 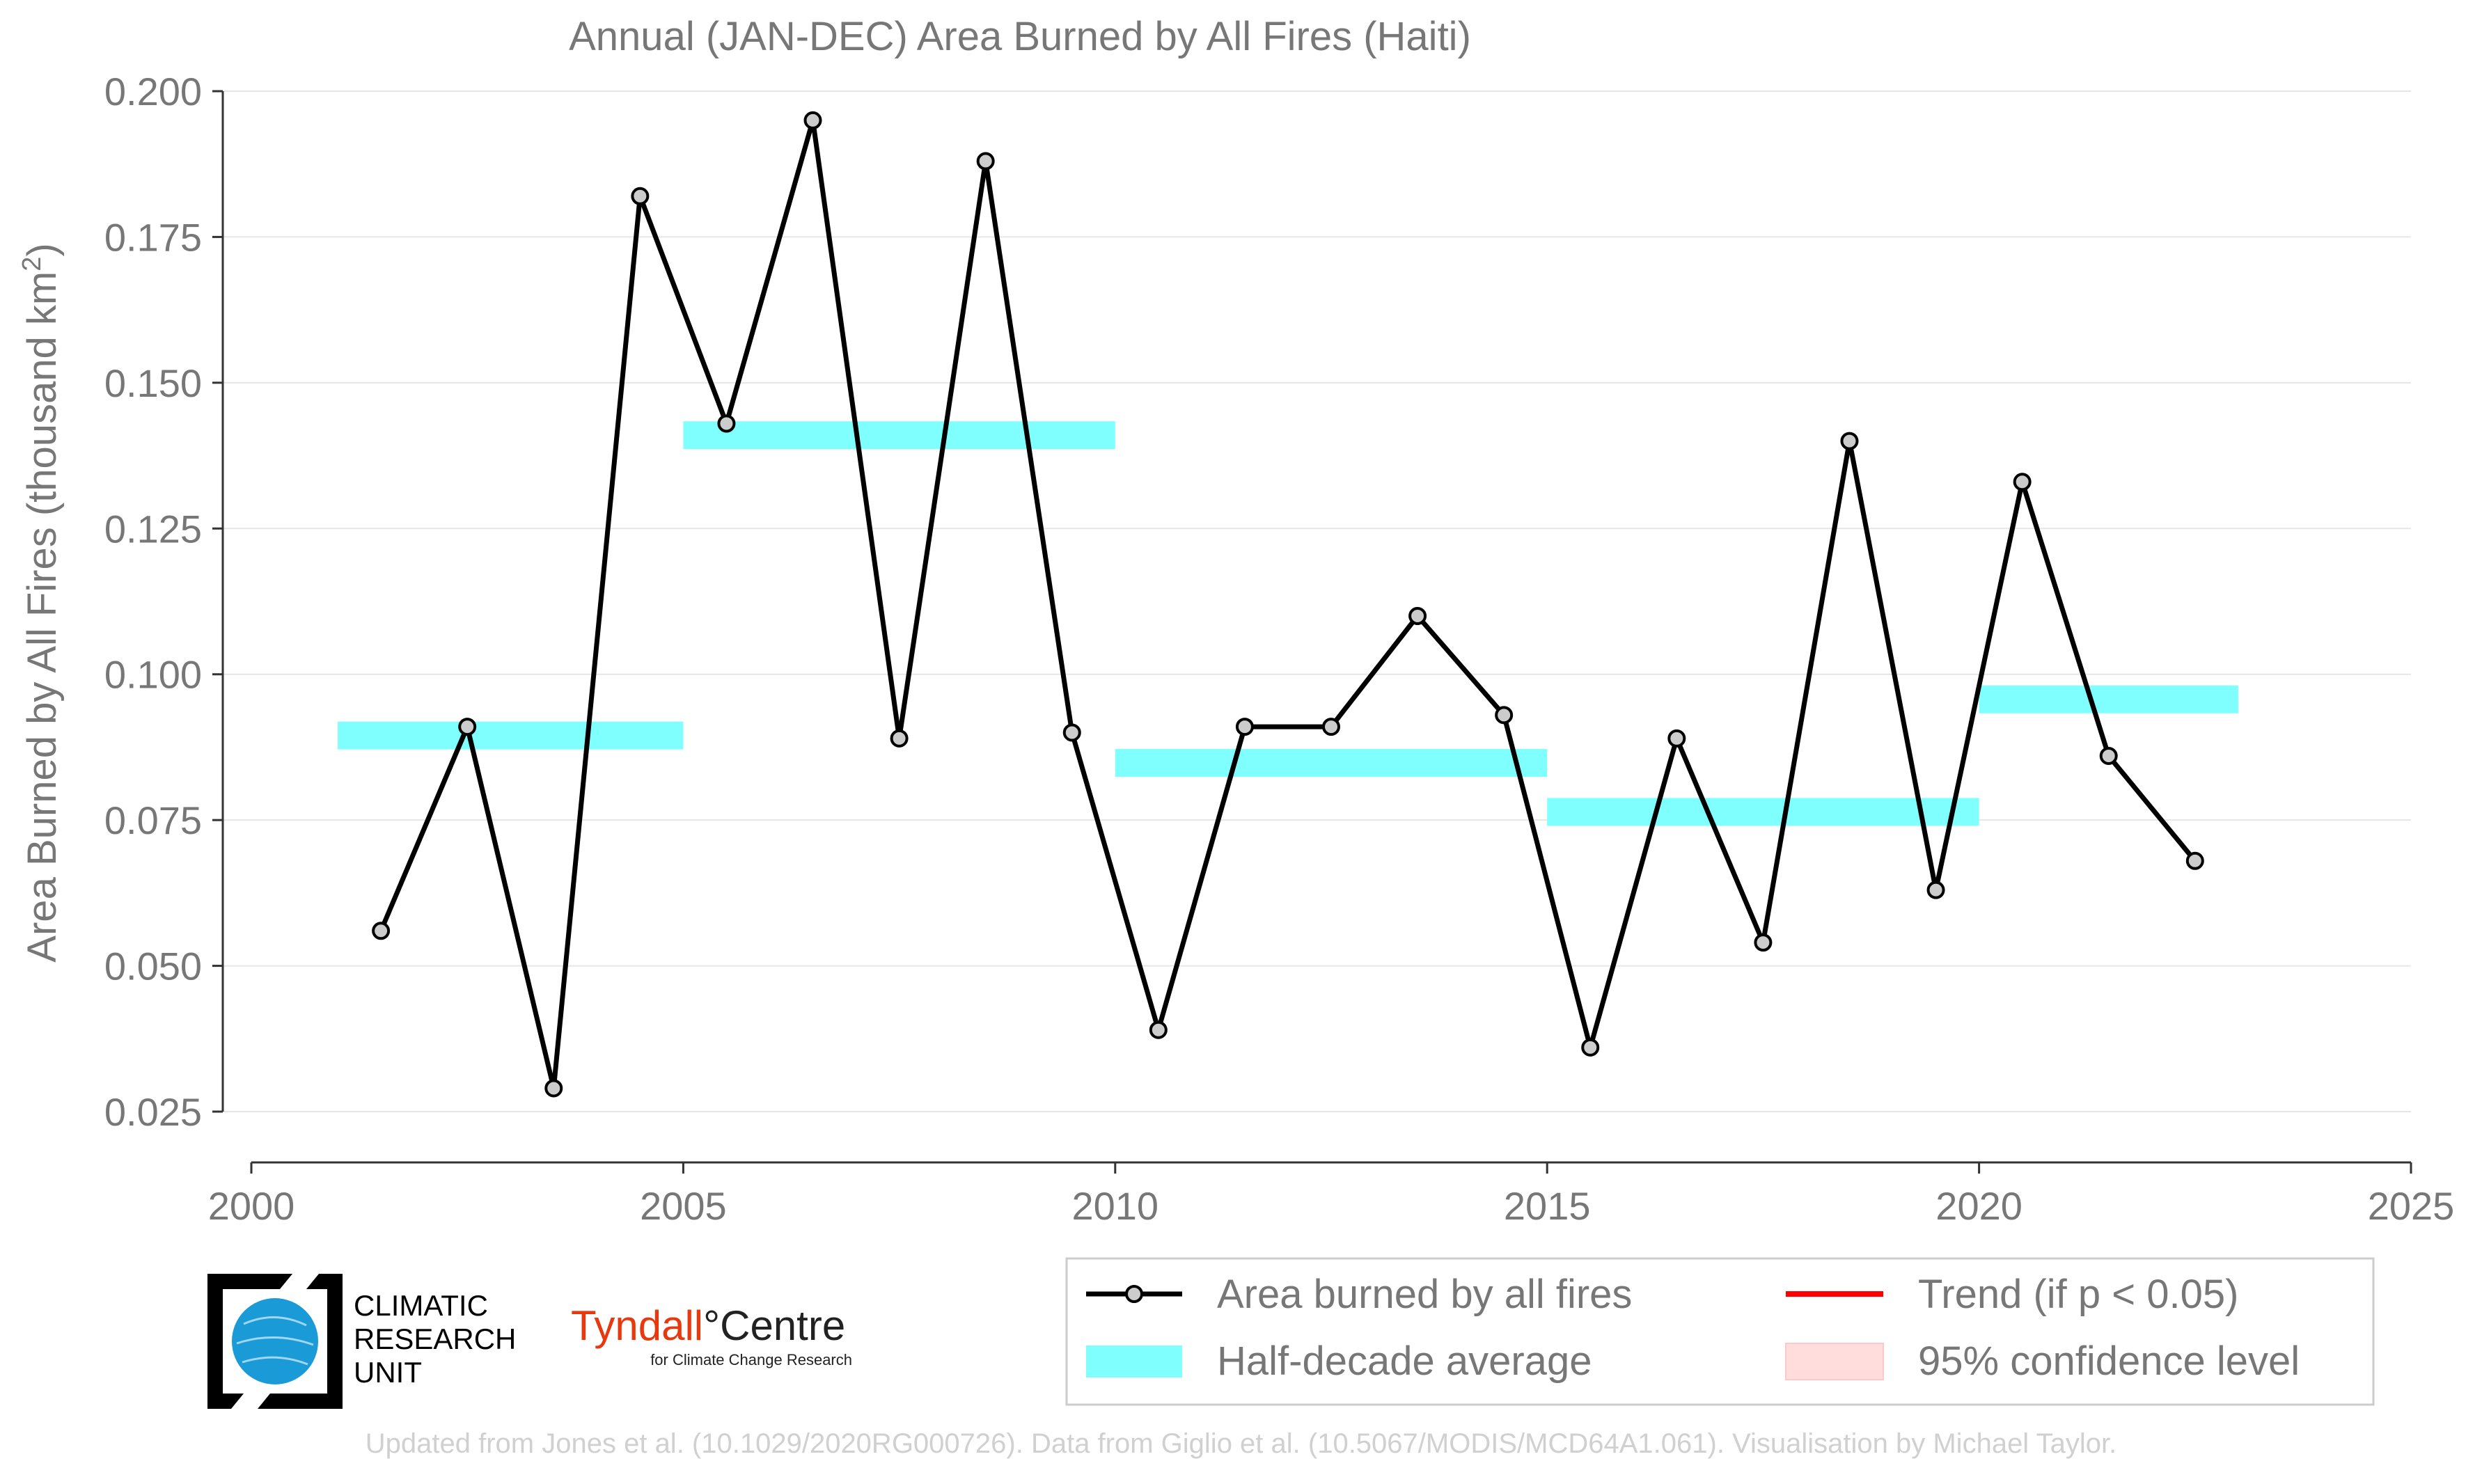 I want to click on cru-logo: CLIMATIC RESEARCH UNIT, so click(x=369, y=1341).